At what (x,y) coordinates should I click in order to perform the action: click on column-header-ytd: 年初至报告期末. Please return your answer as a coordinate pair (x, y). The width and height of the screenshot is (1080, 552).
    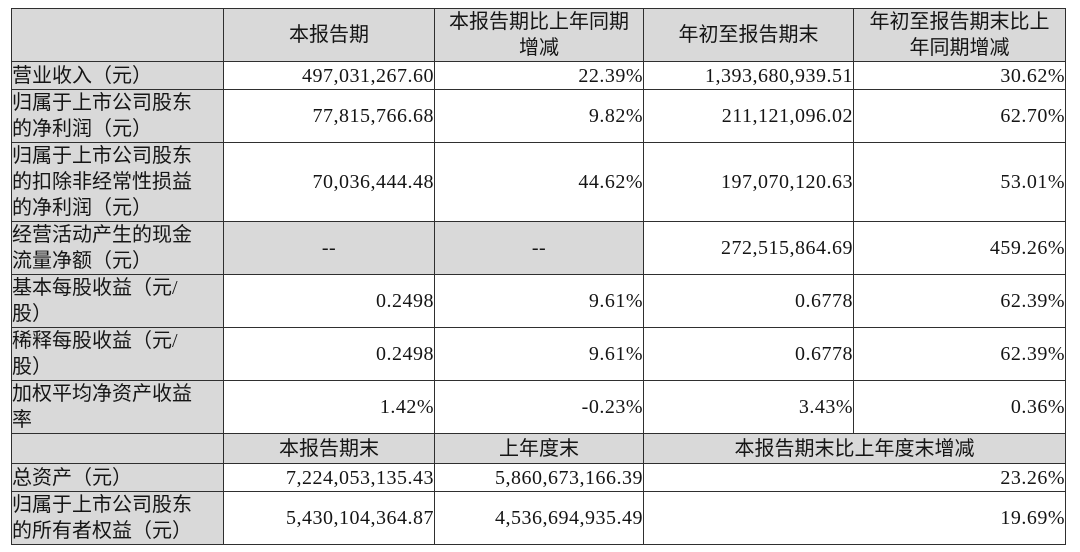
    Looking at the image, I should click on (748, 35).